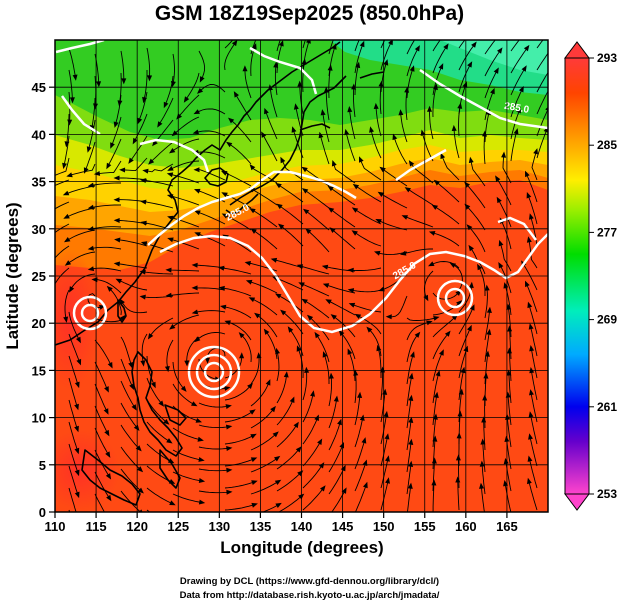 The image size is (619, 605). I want to click on colorbar-tick-label: 261, so click(607, 407).